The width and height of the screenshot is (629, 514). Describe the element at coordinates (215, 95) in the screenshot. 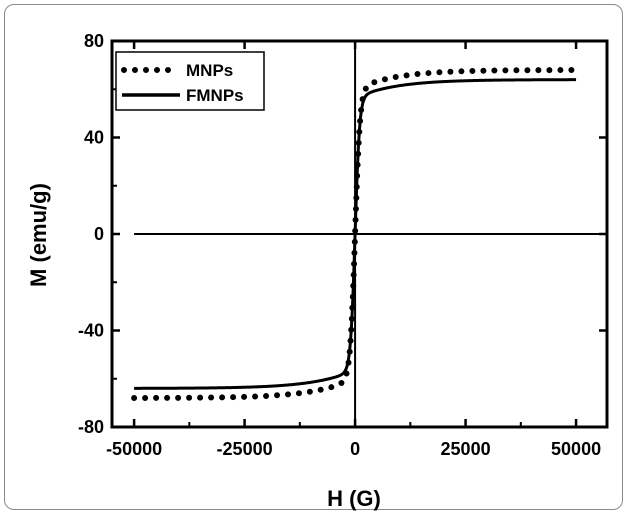

I see `legend-label-fmnps: FMNPs` at that location.